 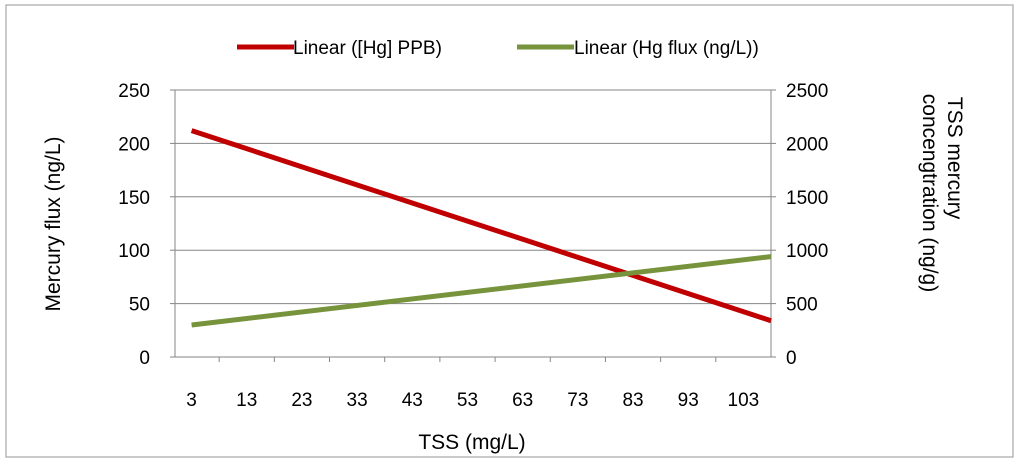 What do you see at coordinates (134, 198) in the screenshot?
I see `y-left-tick-label-150: 150` at bounding box center [134, 198].